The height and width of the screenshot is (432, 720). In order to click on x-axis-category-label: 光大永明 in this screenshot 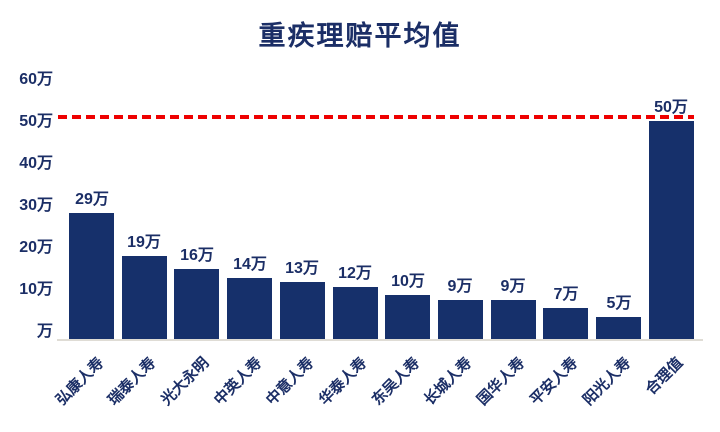, I will do `click(185, 381)`.